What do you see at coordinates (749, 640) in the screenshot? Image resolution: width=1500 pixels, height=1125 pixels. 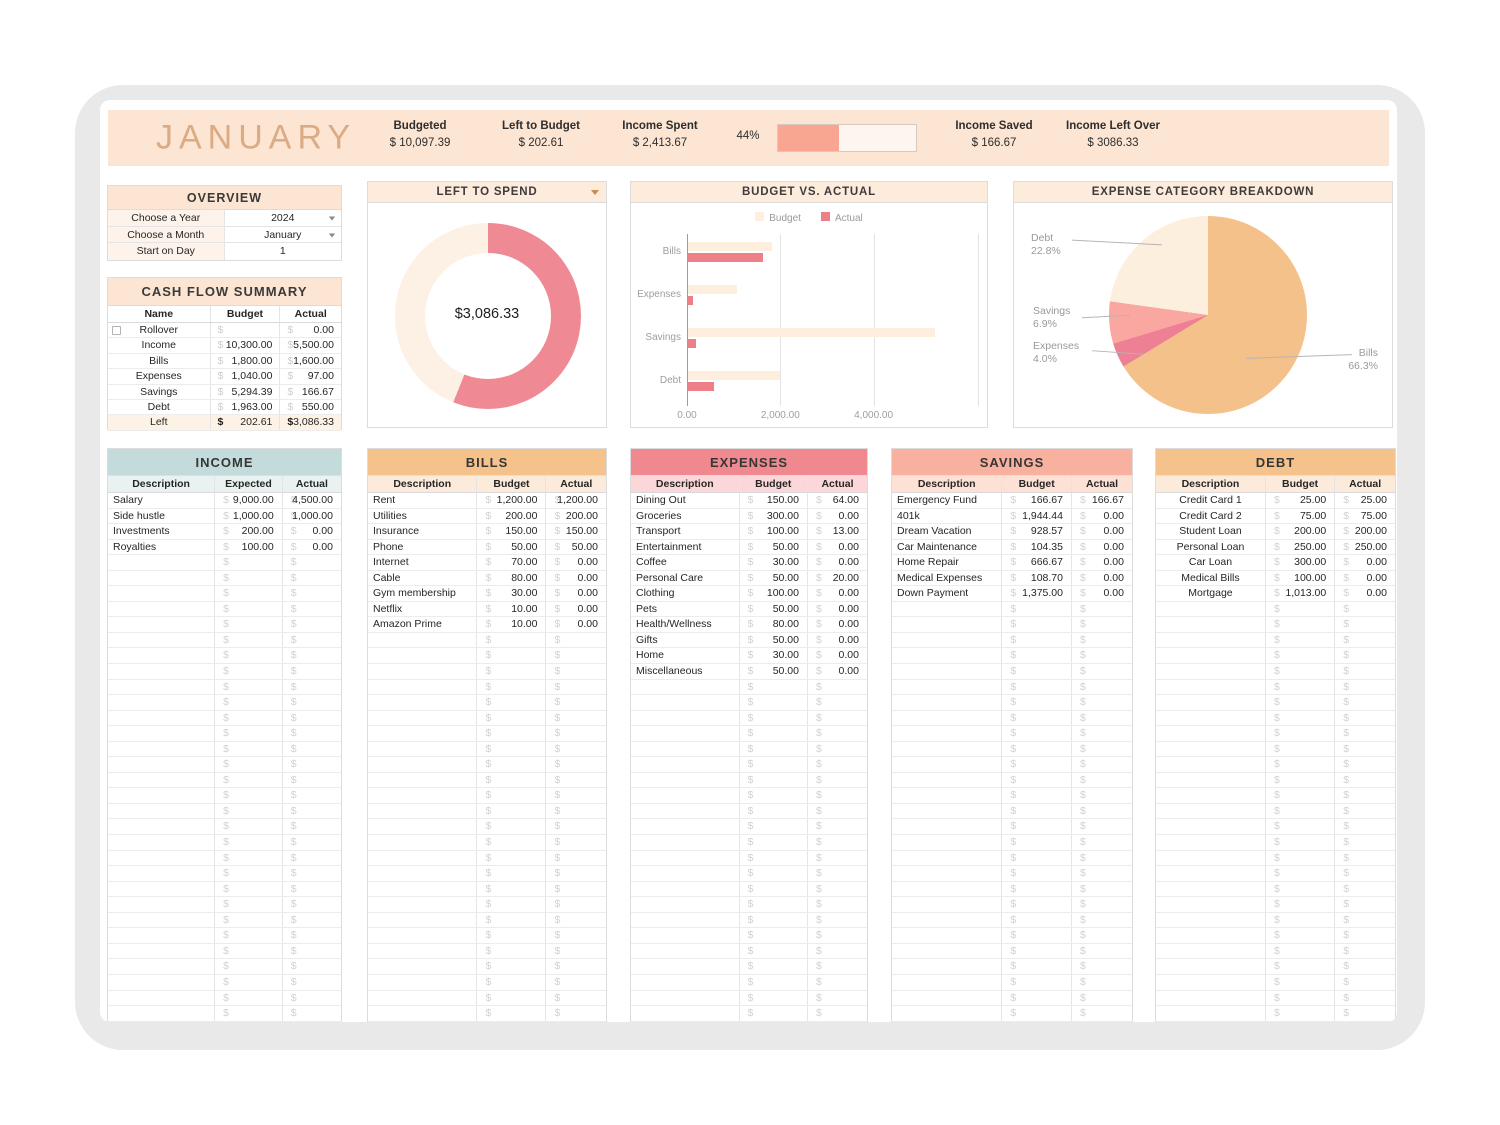 I see `table-row: Gifts $50.00 $0.00` at bounding box center [749, 640].